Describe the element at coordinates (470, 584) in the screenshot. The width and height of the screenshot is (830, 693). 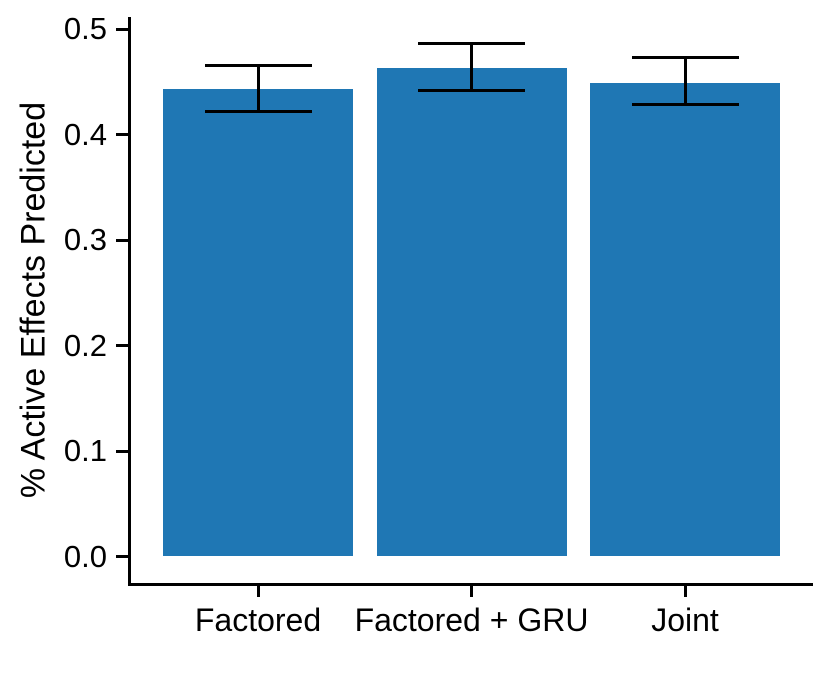
I see `x-axis-line` at that location.